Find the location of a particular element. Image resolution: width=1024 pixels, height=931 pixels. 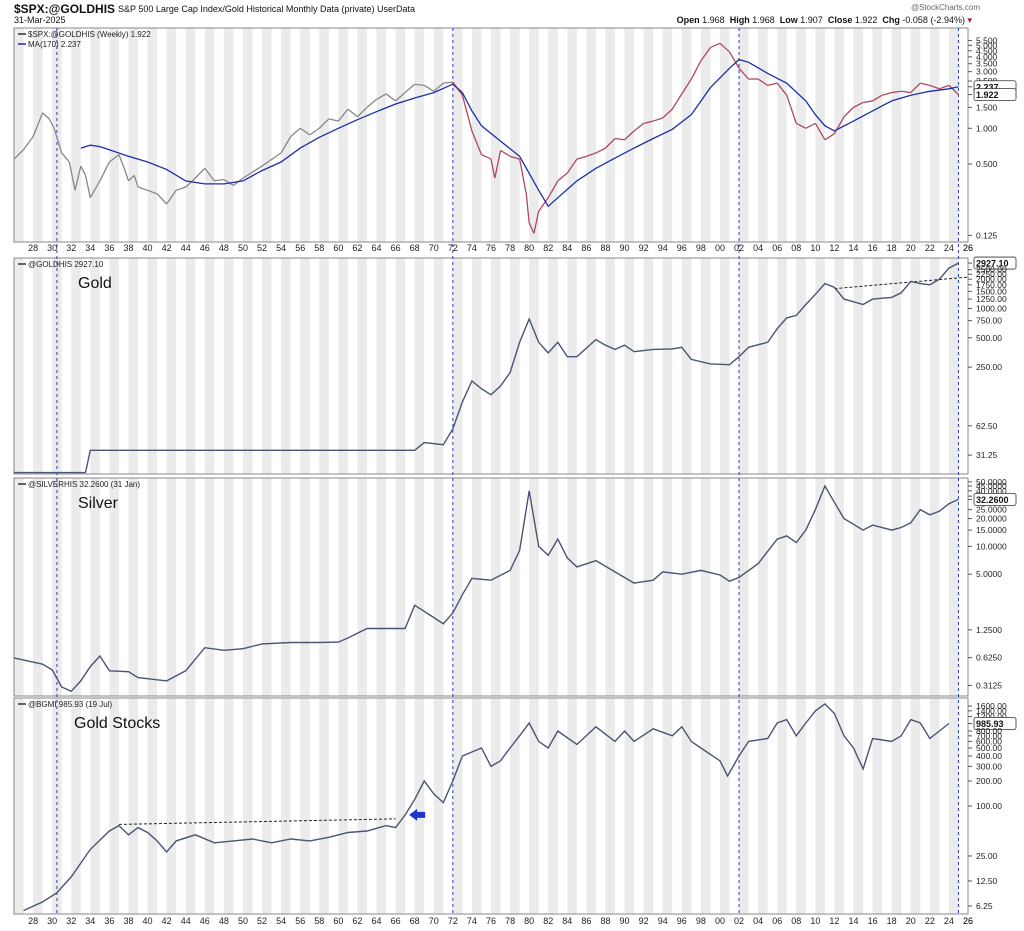

y-tick-label: 25.0000 is located at coordinates (991, 510).